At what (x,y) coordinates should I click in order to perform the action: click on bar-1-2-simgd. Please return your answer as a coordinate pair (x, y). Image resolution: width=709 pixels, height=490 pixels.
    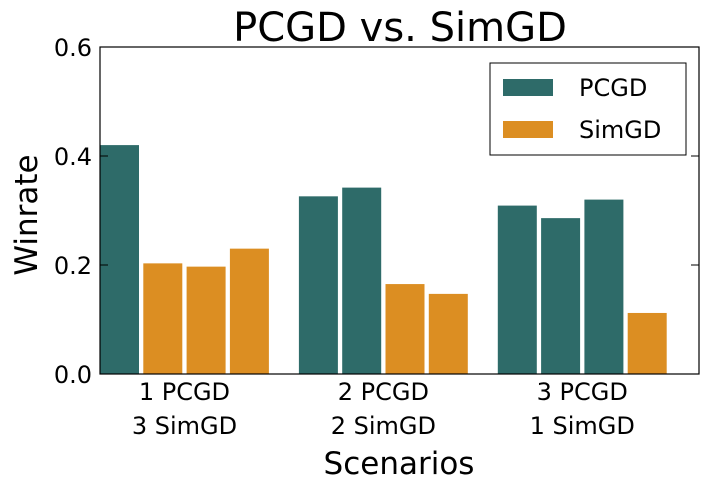
    Looking at the image, I should click on (163, 318).